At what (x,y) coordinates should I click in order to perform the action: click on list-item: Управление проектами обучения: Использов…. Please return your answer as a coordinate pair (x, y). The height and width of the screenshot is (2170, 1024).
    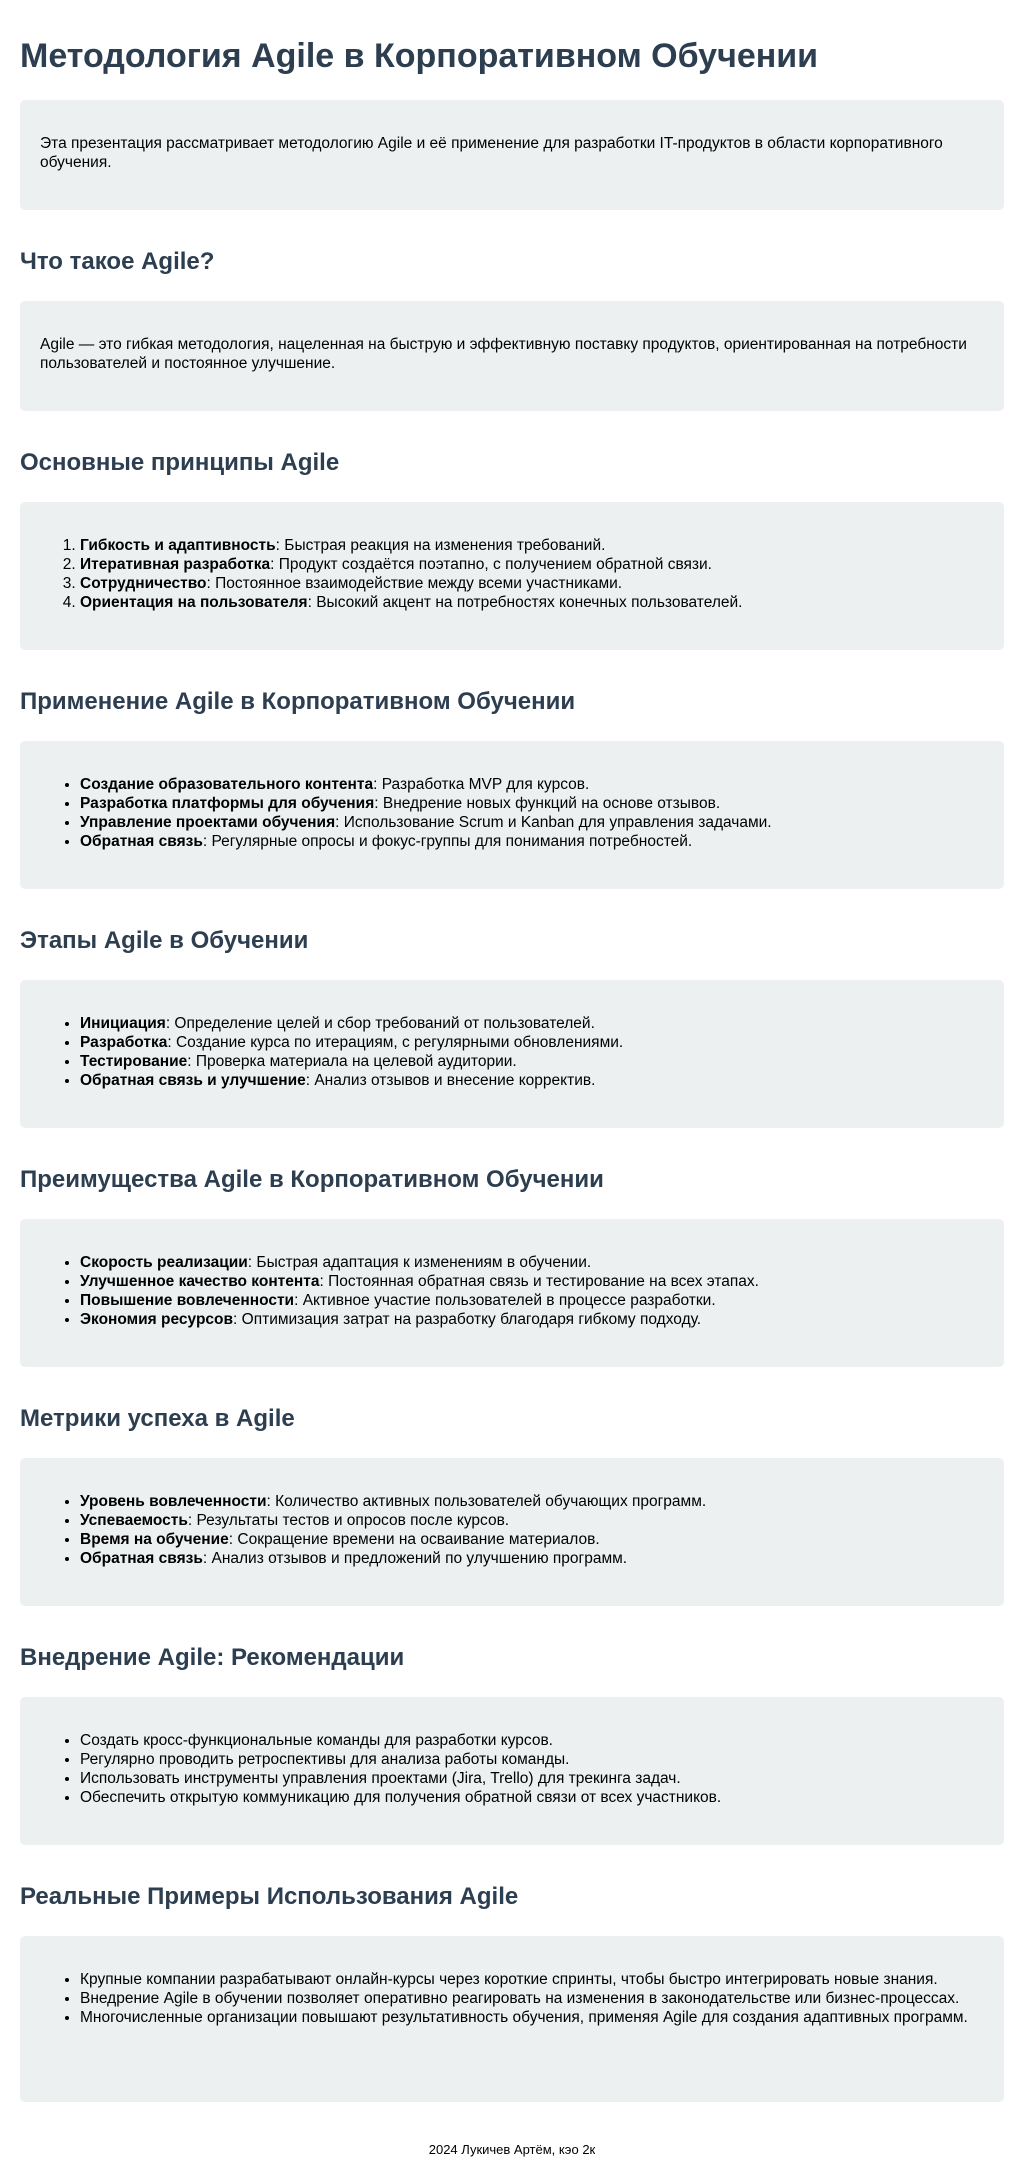
    Looking at the image, I should click on (532, 822).